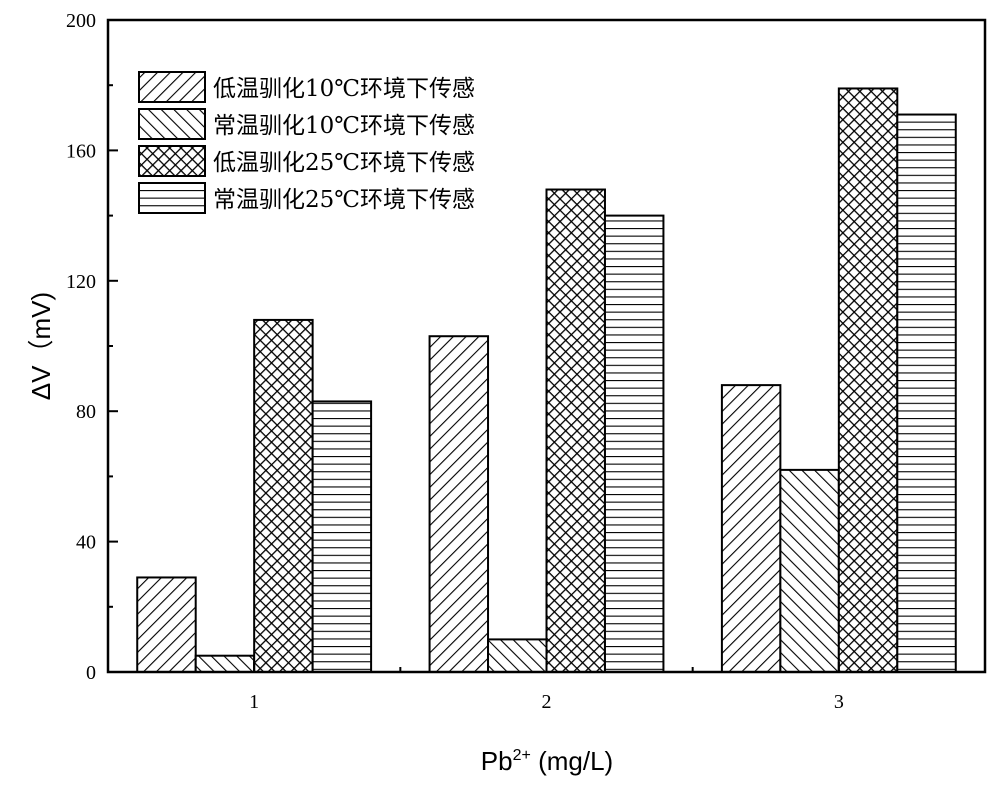  I want to click on x-tick-label: 1, so click(254, 702).